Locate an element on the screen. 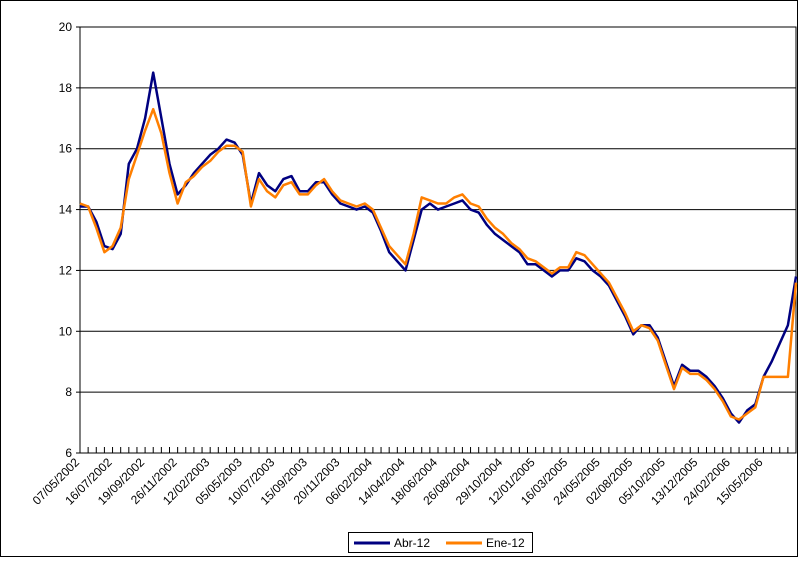  legend-label: Ene-12 is located at coordinates (505, 543).